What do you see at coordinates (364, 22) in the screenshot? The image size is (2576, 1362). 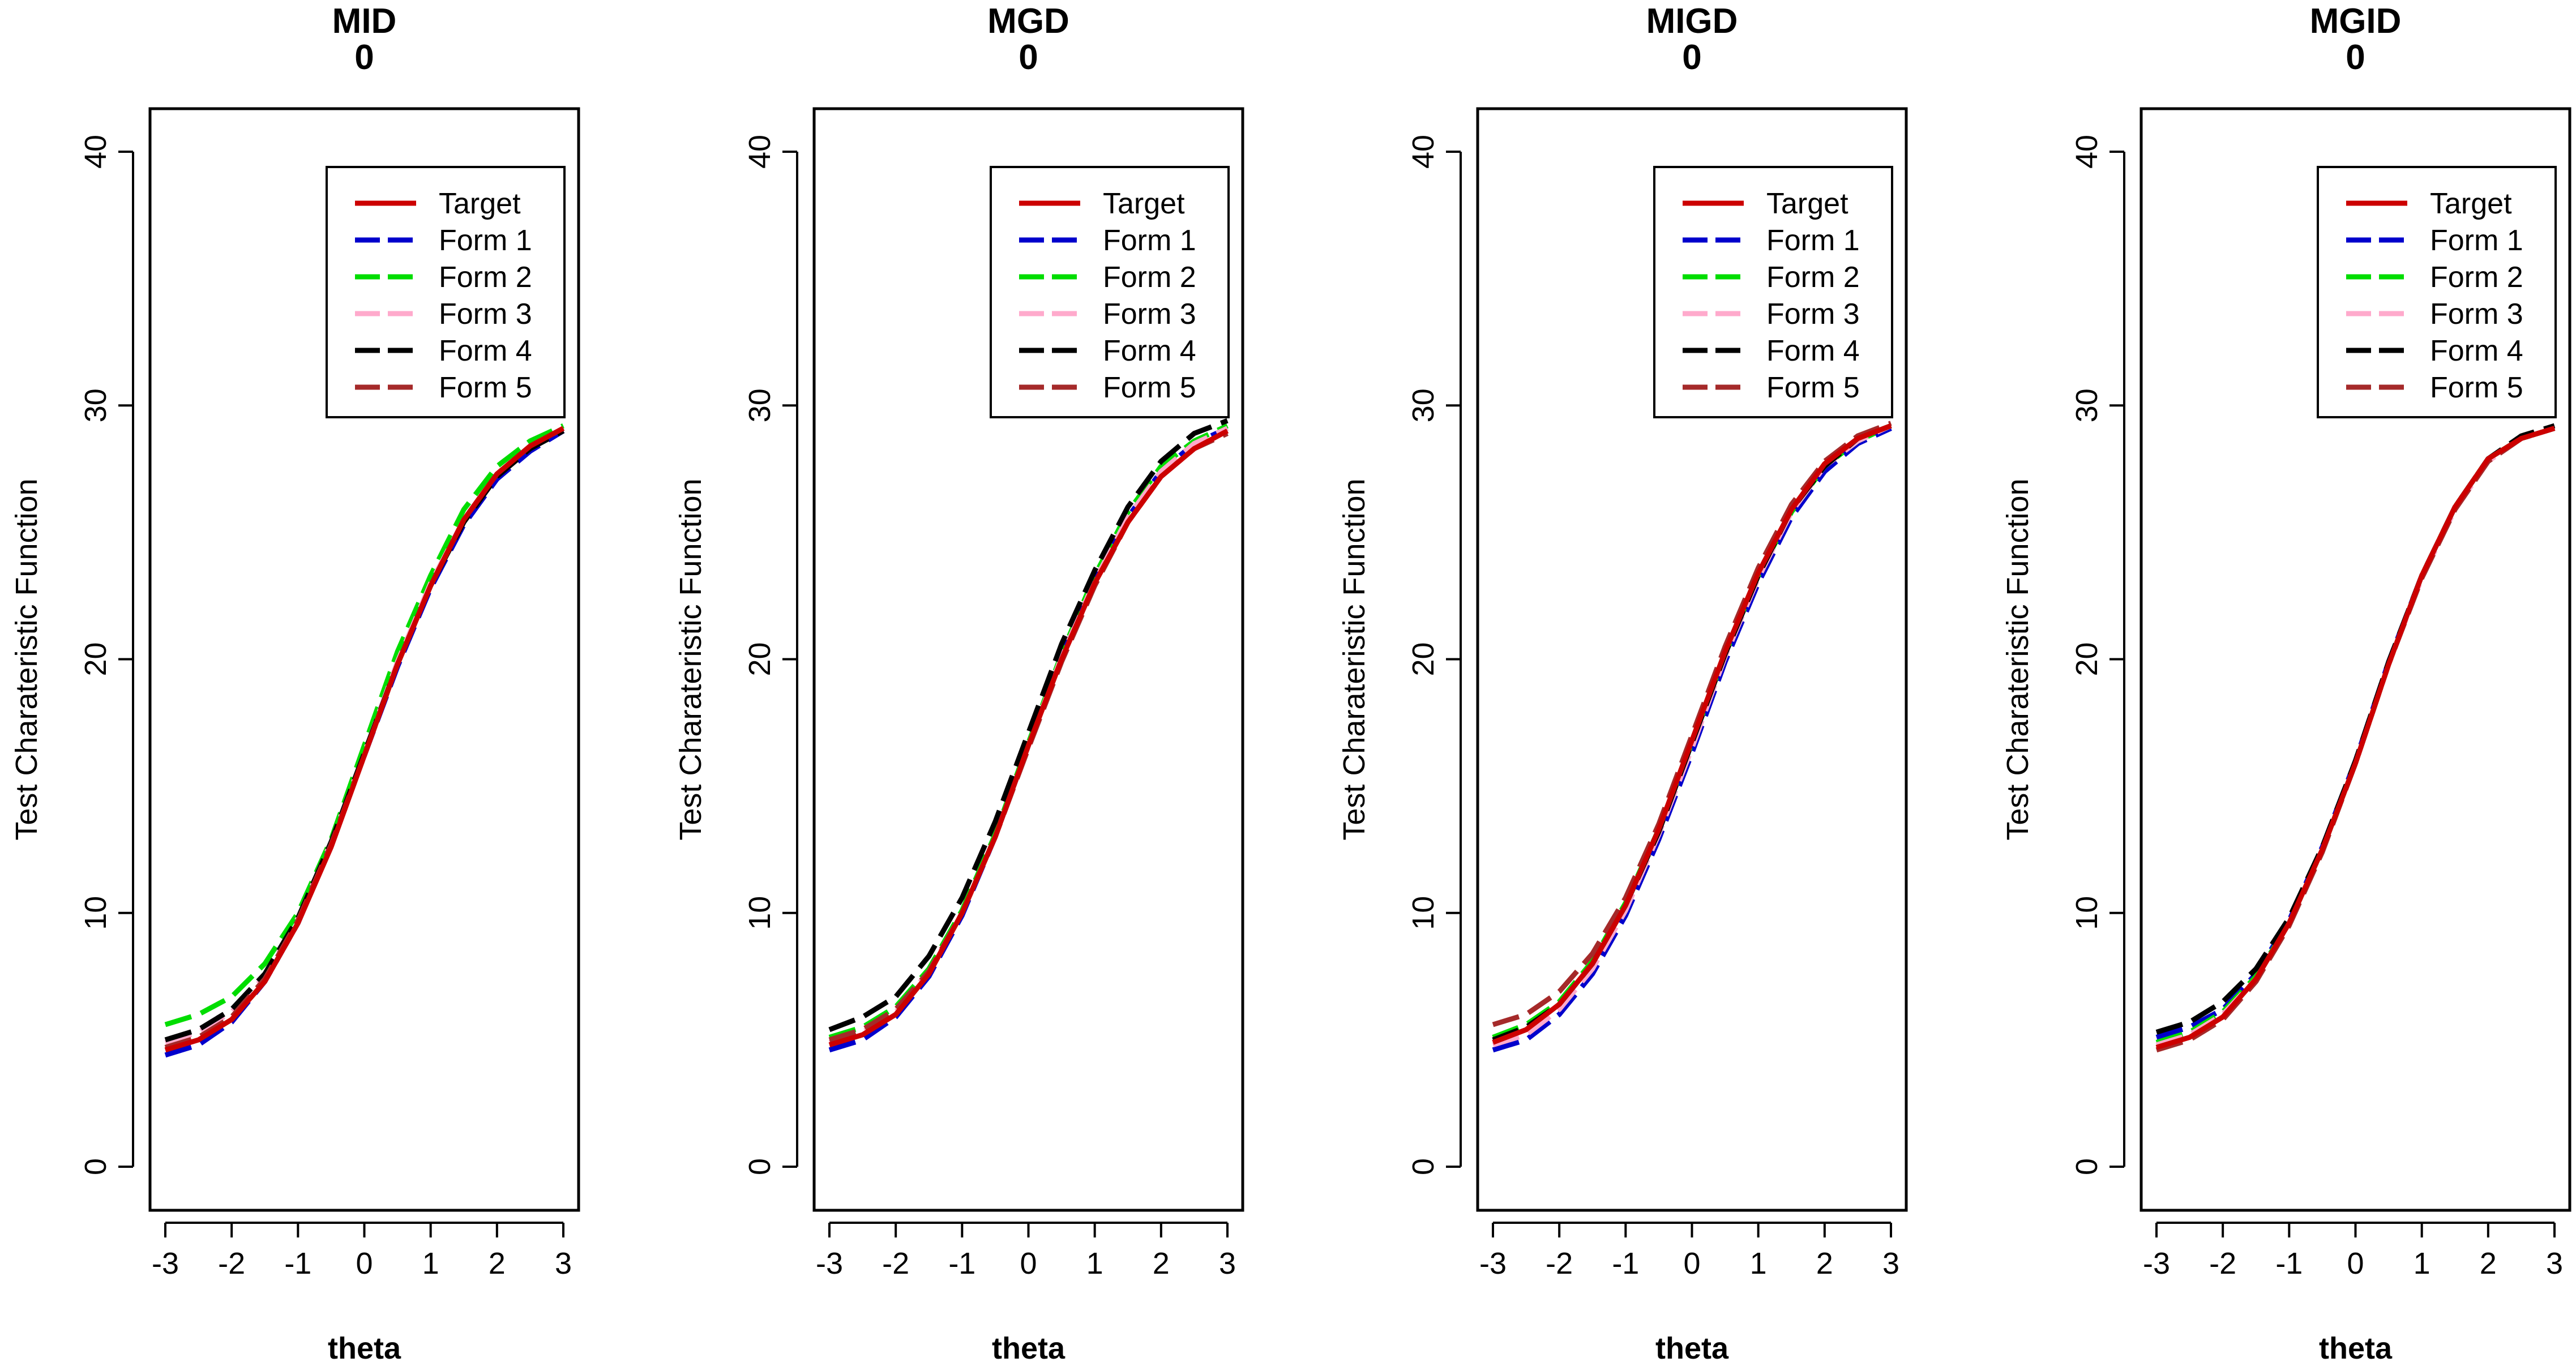 I see `chart-title: MID` at bounding box center [364, 22].